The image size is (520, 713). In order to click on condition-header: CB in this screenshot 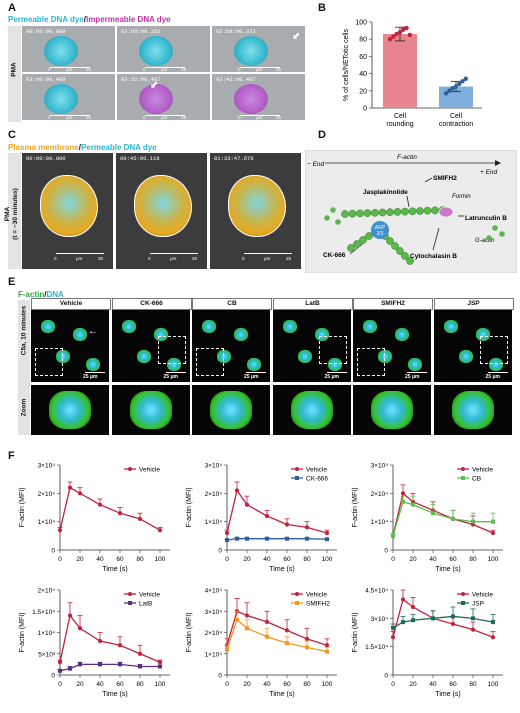, I will do `click(232, 304)`.